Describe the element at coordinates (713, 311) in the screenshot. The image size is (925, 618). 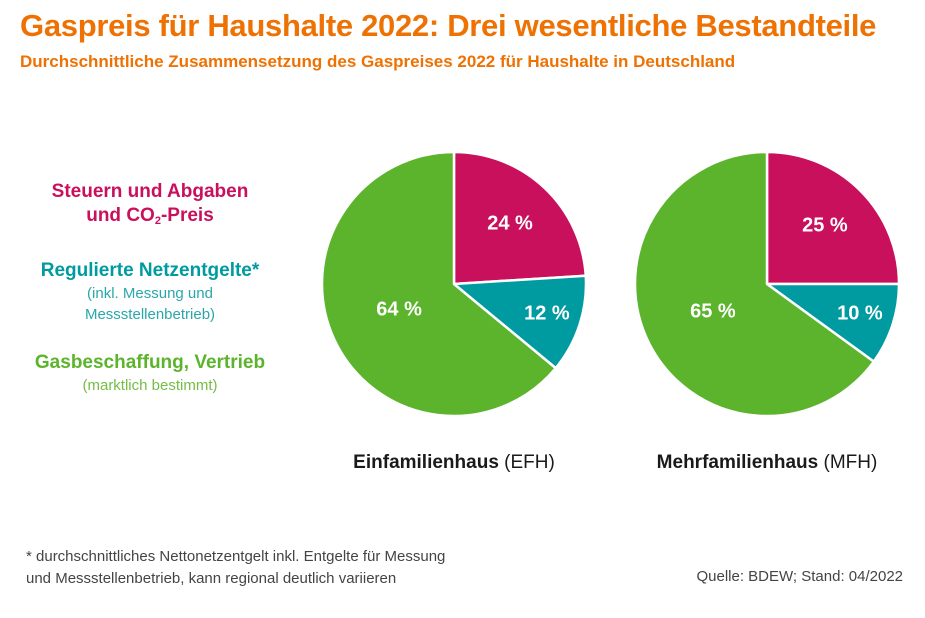
I see `pie-label-mfh-gas: 65 %` at that location.